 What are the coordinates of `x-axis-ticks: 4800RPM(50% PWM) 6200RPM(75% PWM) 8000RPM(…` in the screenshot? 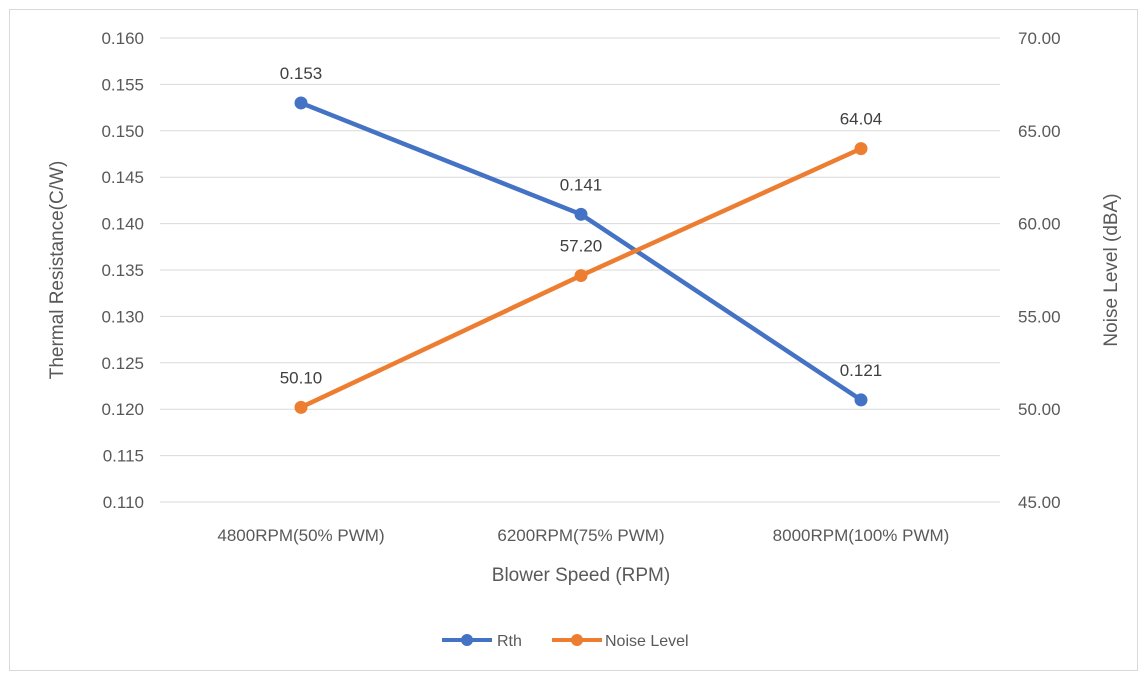 It's located at (583, 535).